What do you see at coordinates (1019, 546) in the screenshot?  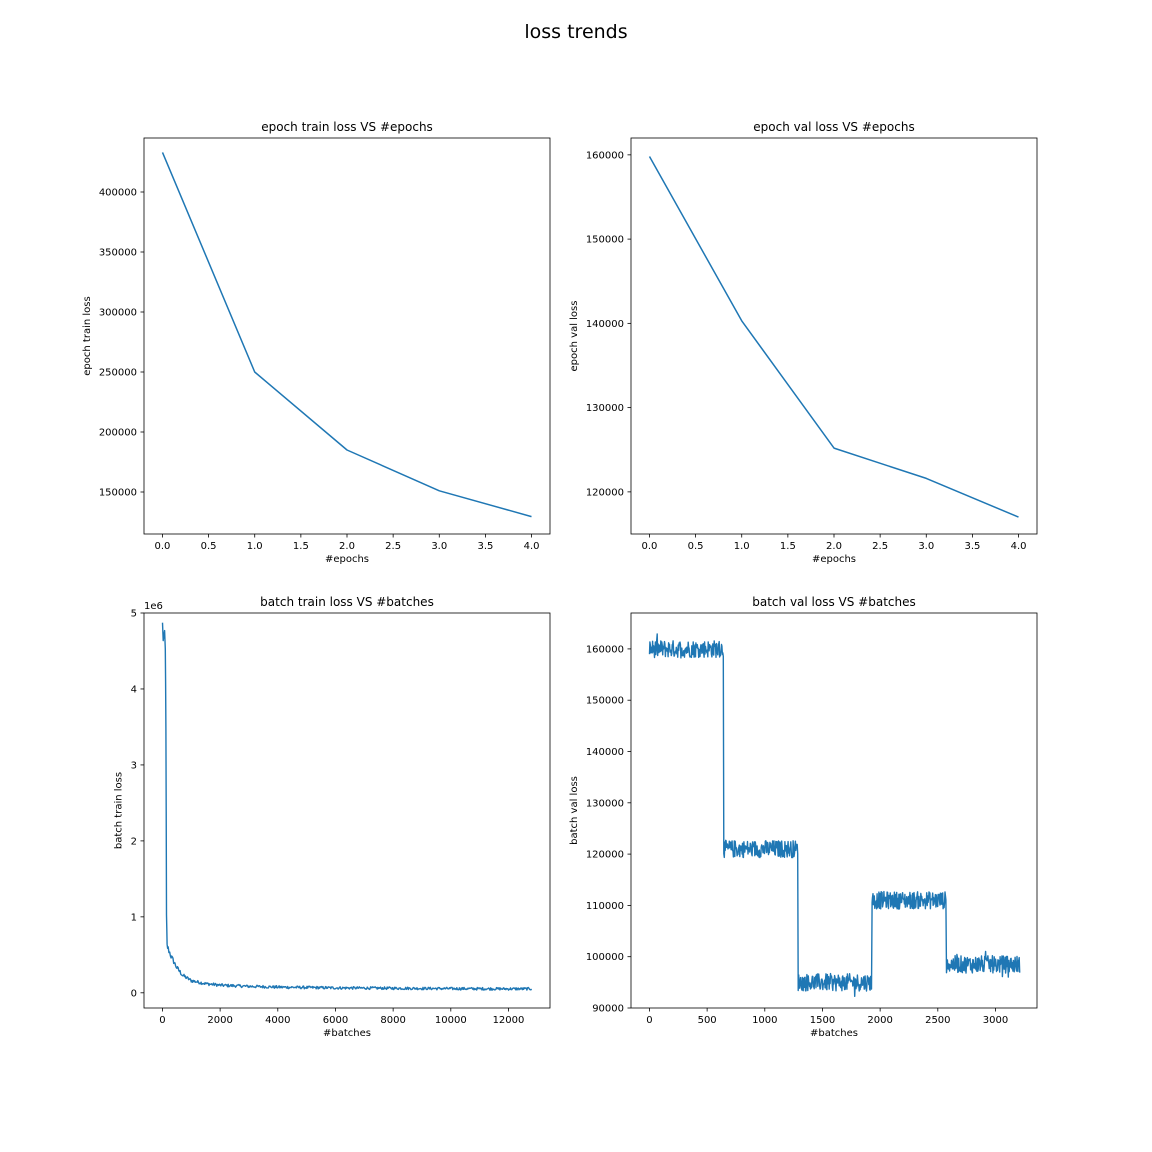 I see `epoch-val-loss-x-tick-label: 4.0` at bounding box center [1019, 546].